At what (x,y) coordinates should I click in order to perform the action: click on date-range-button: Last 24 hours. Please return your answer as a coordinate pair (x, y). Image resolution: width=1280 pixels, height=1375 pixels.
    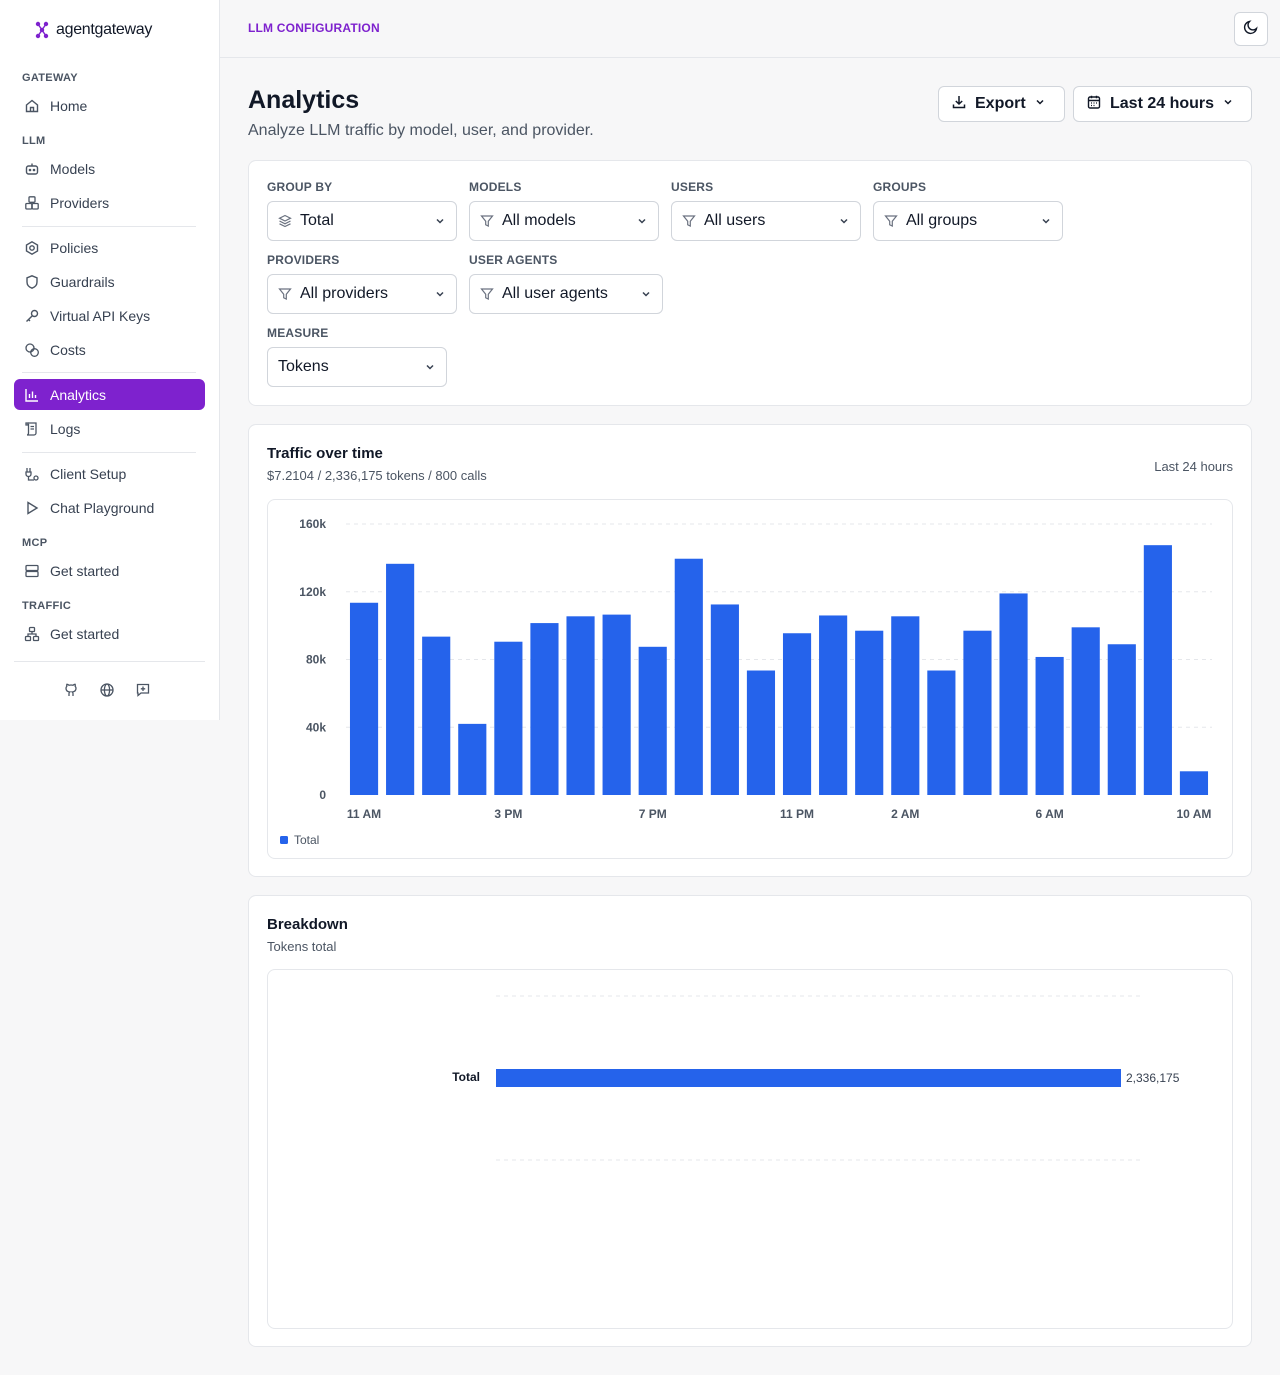
    Looking at the image, I should click on (1162, 104).